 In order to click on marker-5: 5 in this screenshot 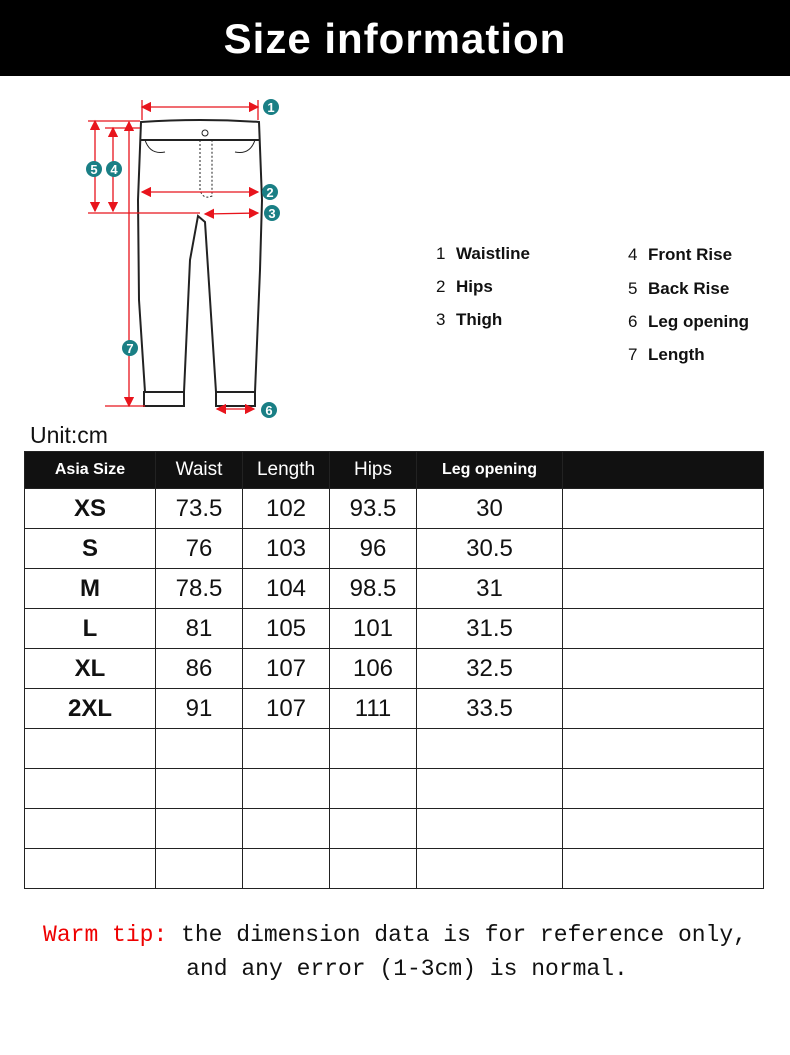, I will do `click(94, 169)`.